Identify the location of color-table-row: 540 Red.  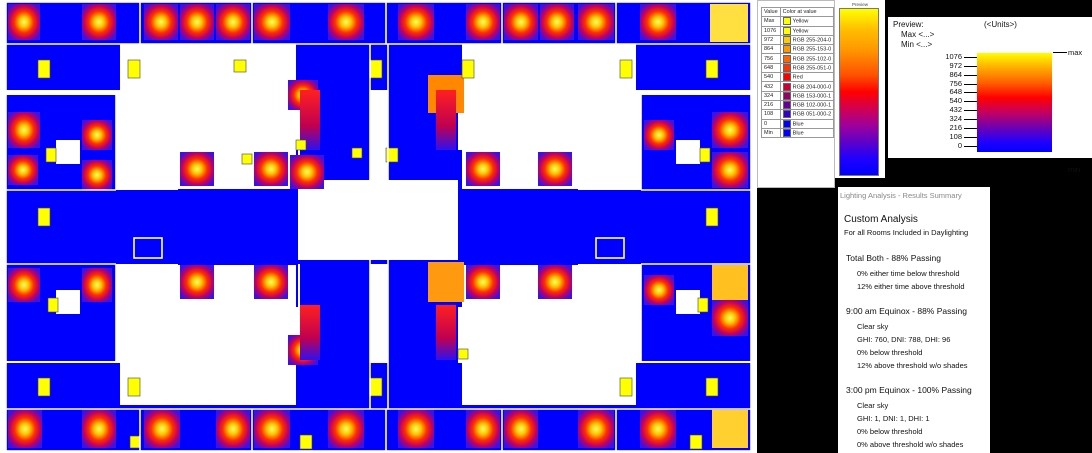
(798, 77).